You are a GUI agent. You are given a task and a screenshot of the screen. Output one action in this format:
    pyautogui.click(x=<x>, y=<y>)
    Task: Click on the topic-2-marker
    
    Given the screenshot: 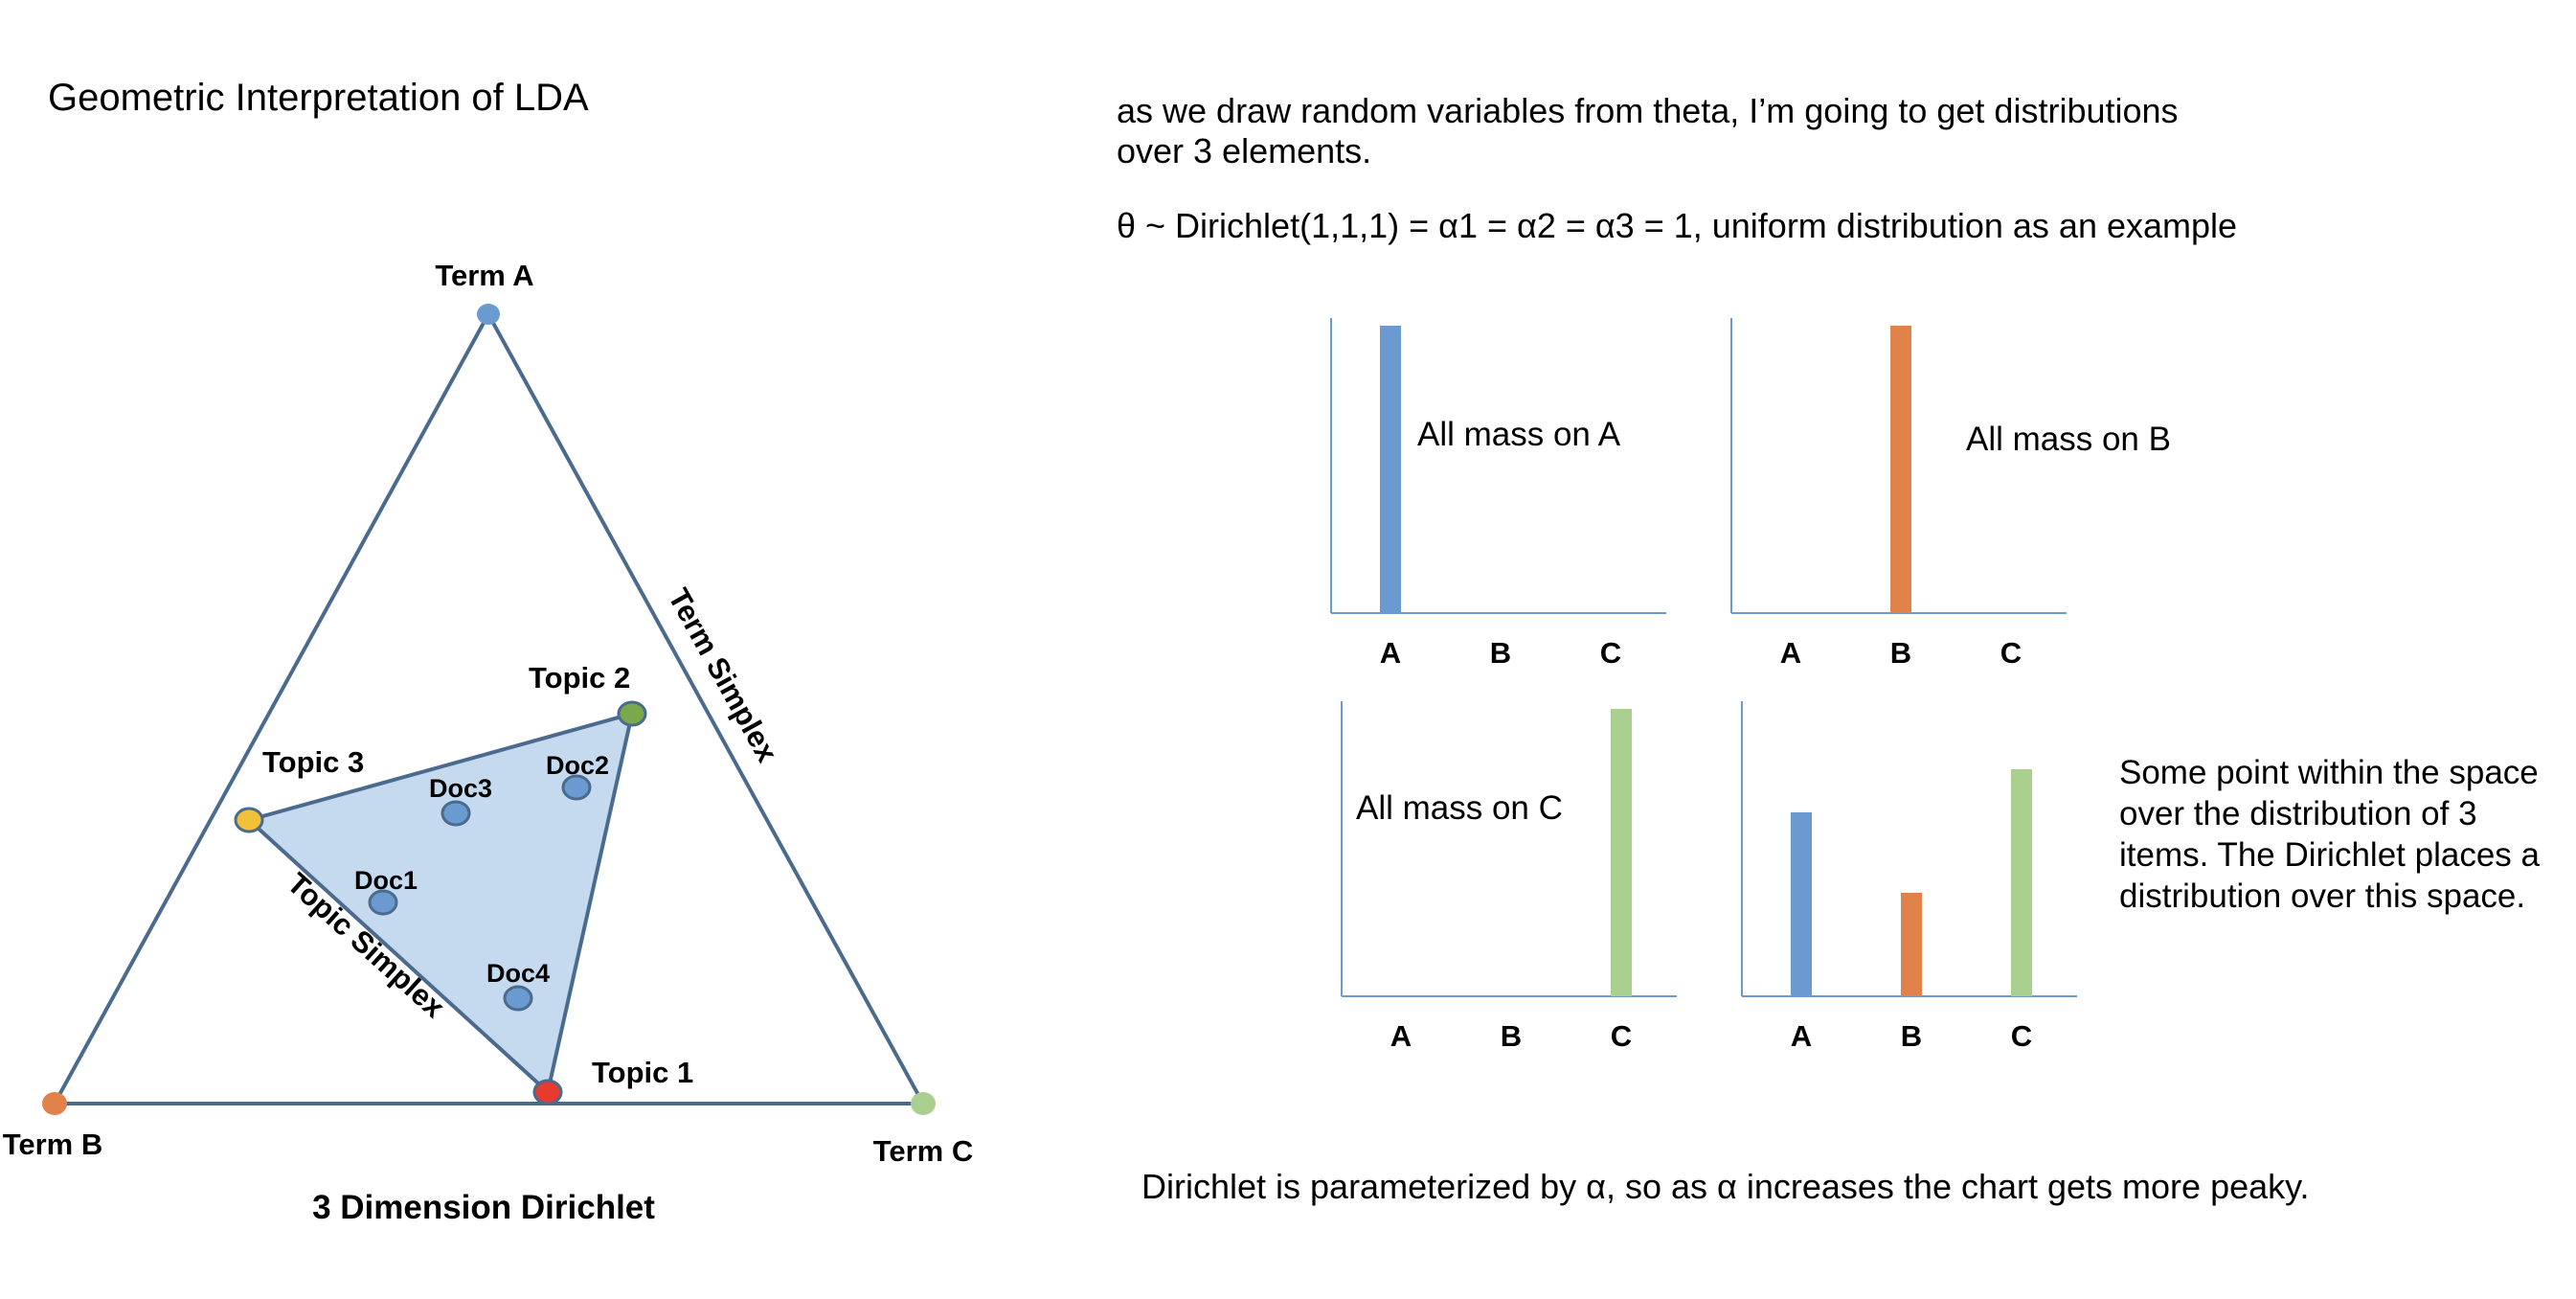 What is the action you would take?
    pyautogui.click(x=632, y=713)
    